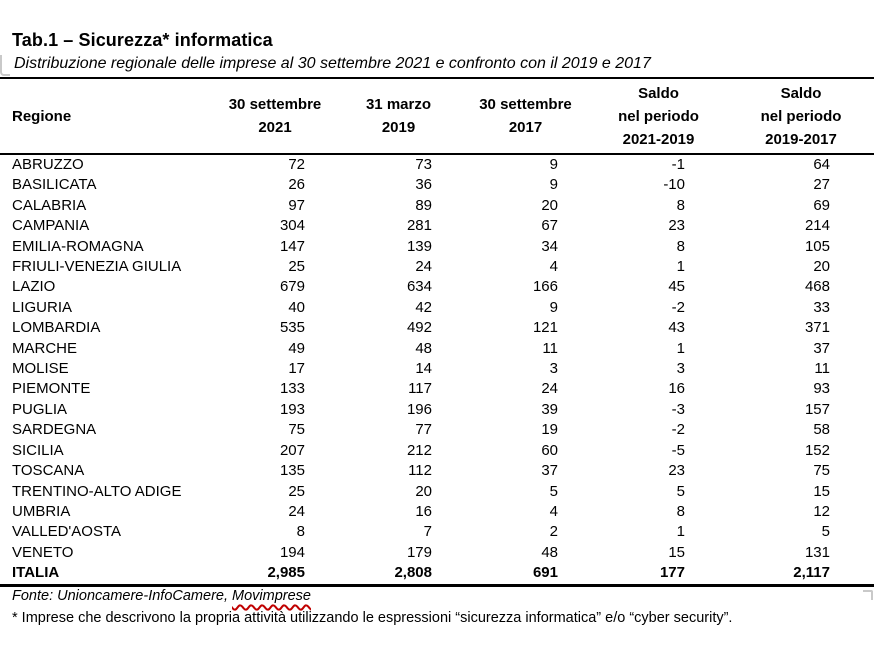 The width and height of the screenshot is (874, 646). Describe the element at coordinates (40, 369) in the screenshot. I see `region-cell: MOLISE` at that location.